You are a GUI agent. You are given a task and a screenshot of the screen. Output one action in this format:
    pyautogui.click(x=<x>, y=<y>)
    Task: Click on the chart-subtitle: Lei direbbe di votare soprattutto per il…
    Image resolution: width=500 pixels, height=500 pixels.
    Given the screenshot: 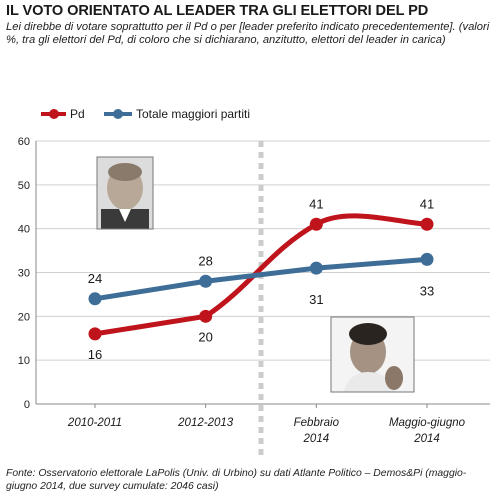 What is the action you would take?
    pyautogui.click(x=248, y=33)
    